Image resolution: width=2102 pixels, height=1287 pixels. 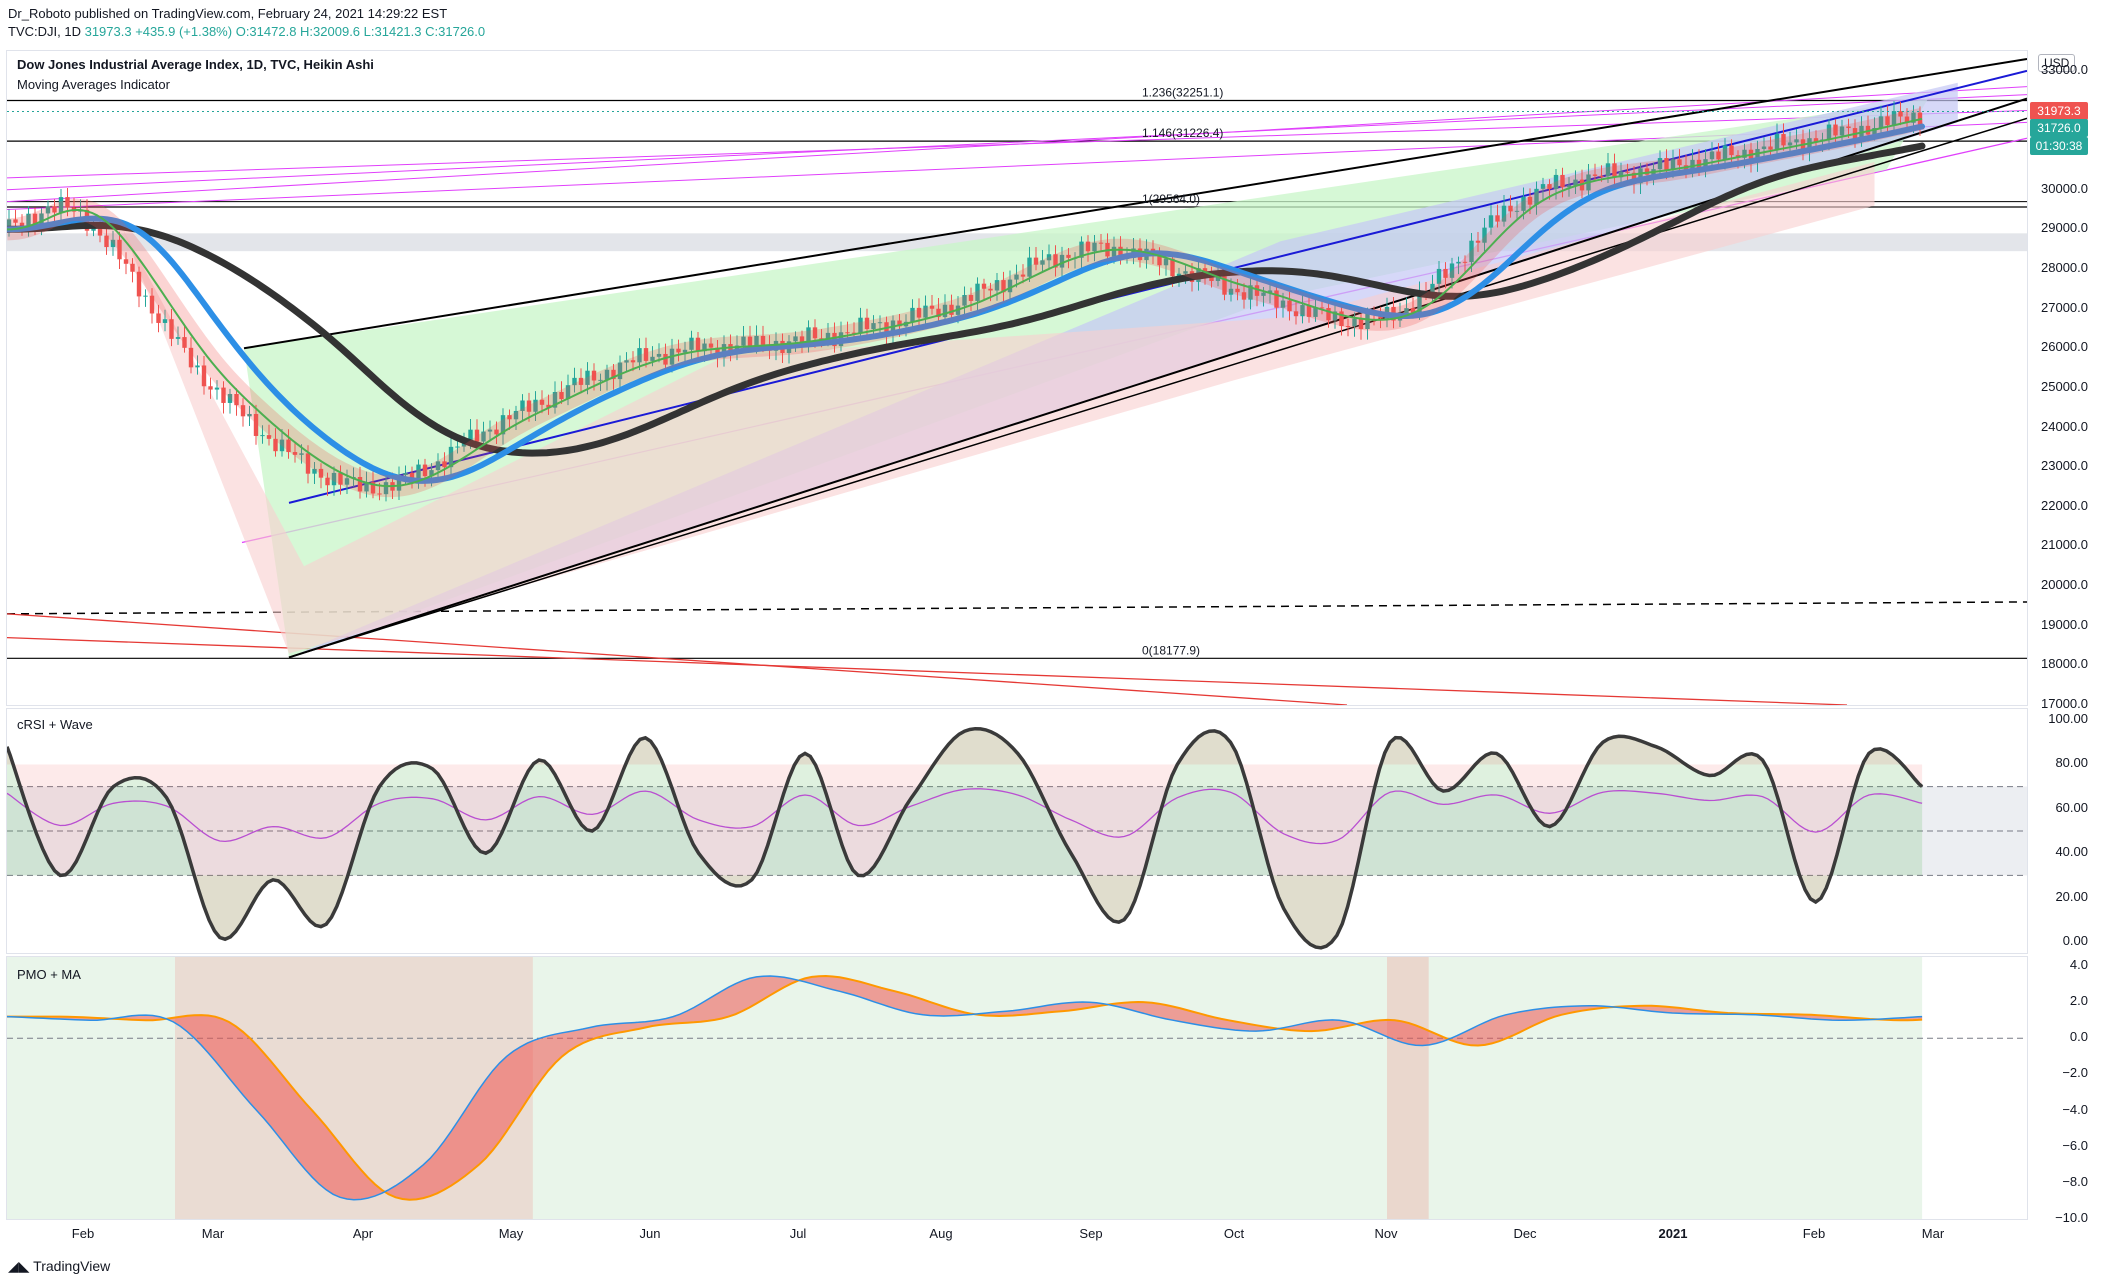 I want to click on price-tick: 20000.0, so click(x=2064, y=585).